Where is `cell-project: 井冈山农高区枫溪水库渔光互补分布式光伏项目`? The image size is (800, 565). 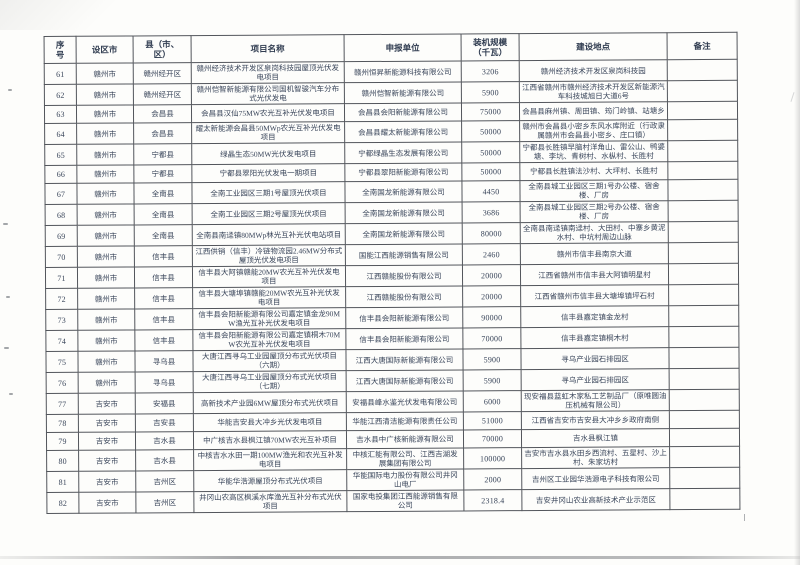
cell-project: 井冈山农高区枫溪水库渔光互补分布式光伏项目 is located at coordinates (270, 501).